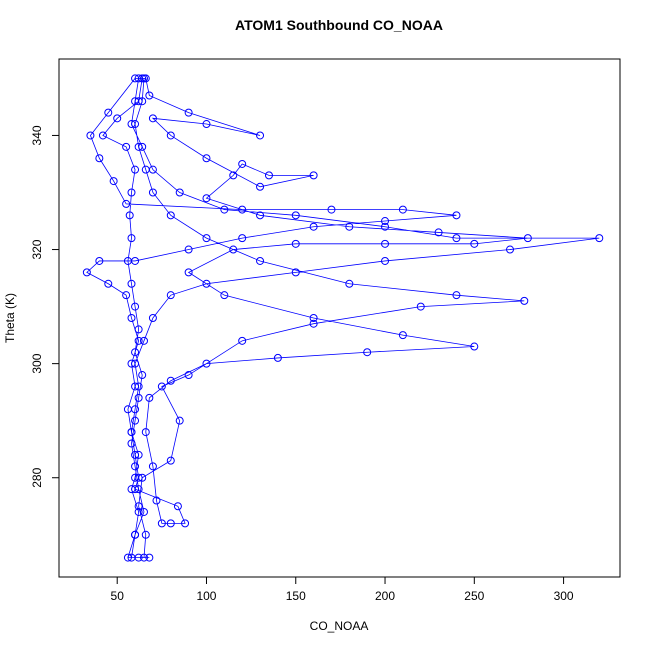 The height and width of the screenshot is (650, 650). What do you see at coordinates (118, 596) in the screenshot?
I see `x-tick-label: 50` at bounding box center [118, 596].